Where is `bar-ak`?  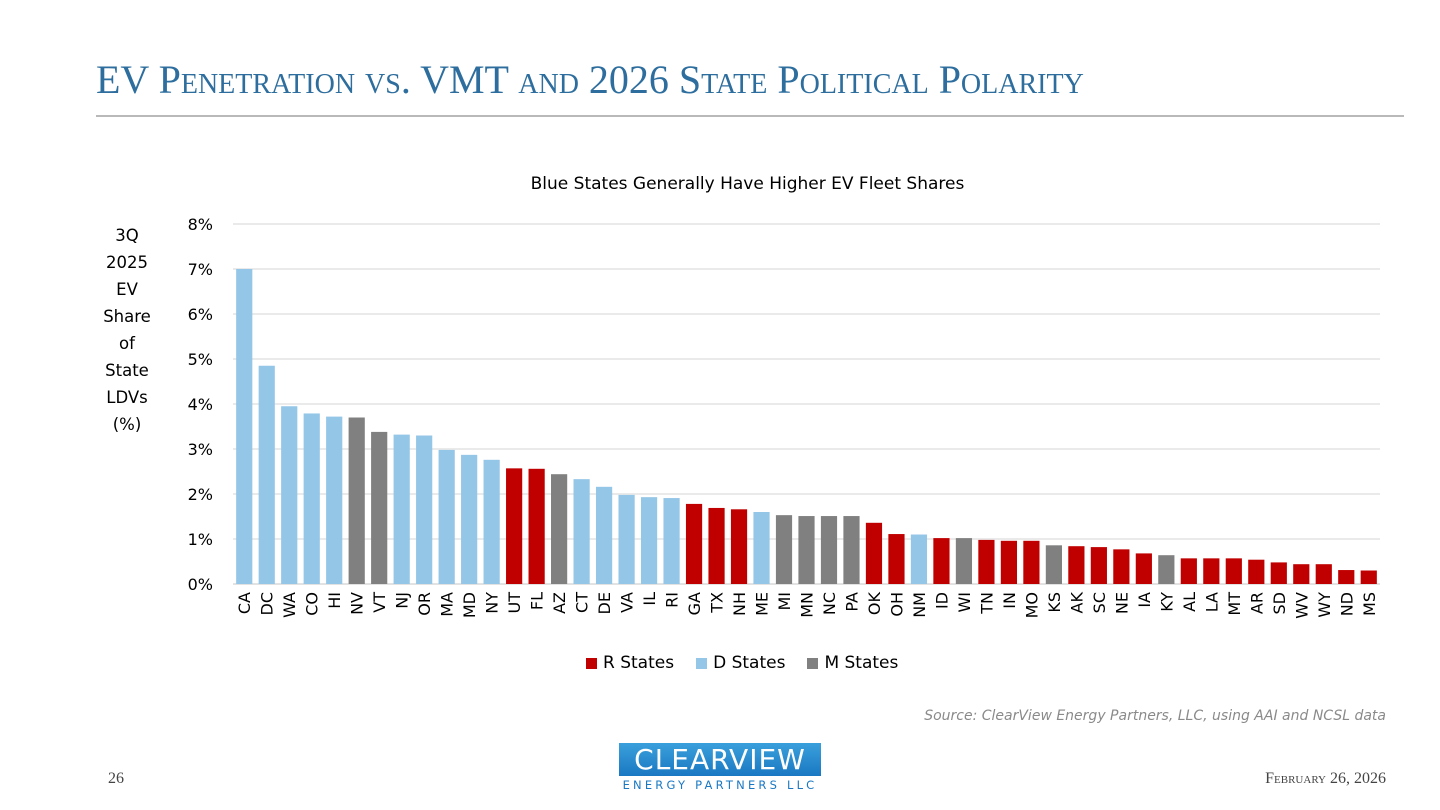 bar-ak is located at coordinates (1076, 565).